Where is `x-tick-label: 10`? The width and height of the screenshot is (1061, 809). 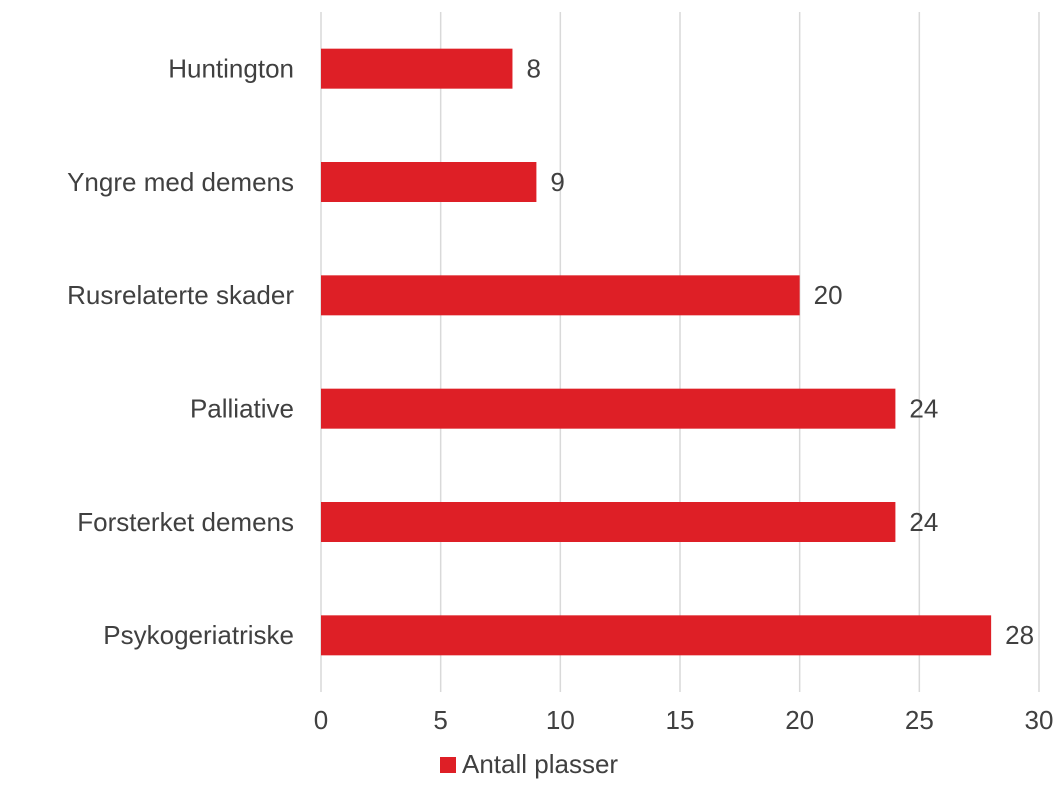 x-tick-label: 10 is located at coordinates (560, 720).